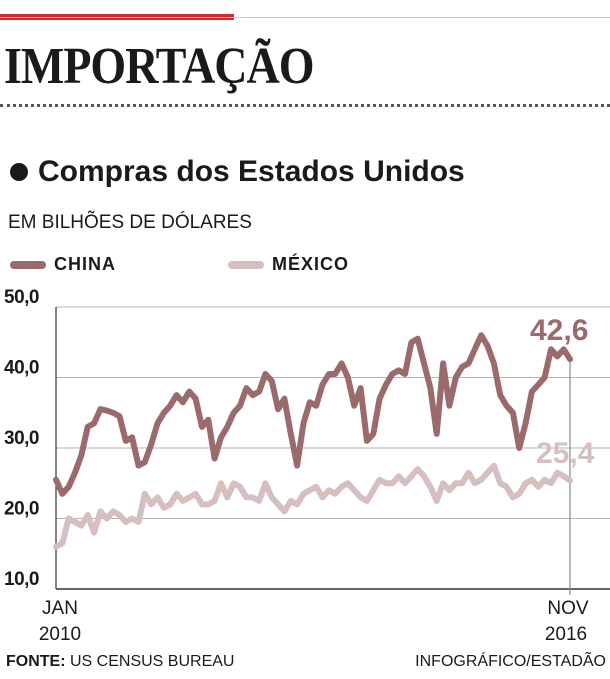 This screenshot has height=679, width=610. Describe the element at coordinates (85, 264) in the screenshot. I see `legend-label-china: CHINA` at that location.